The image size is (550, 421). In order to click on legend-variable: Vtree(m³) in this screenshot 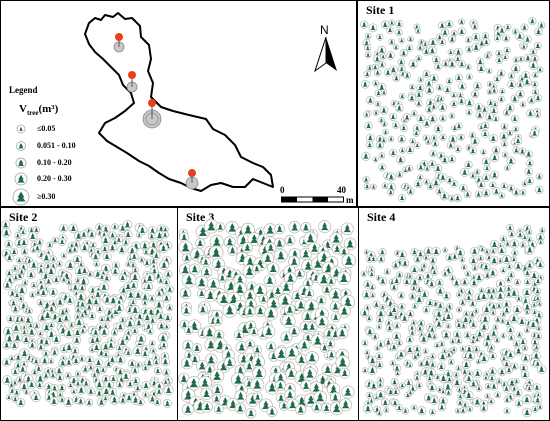, I will do `click(39, 110)`.